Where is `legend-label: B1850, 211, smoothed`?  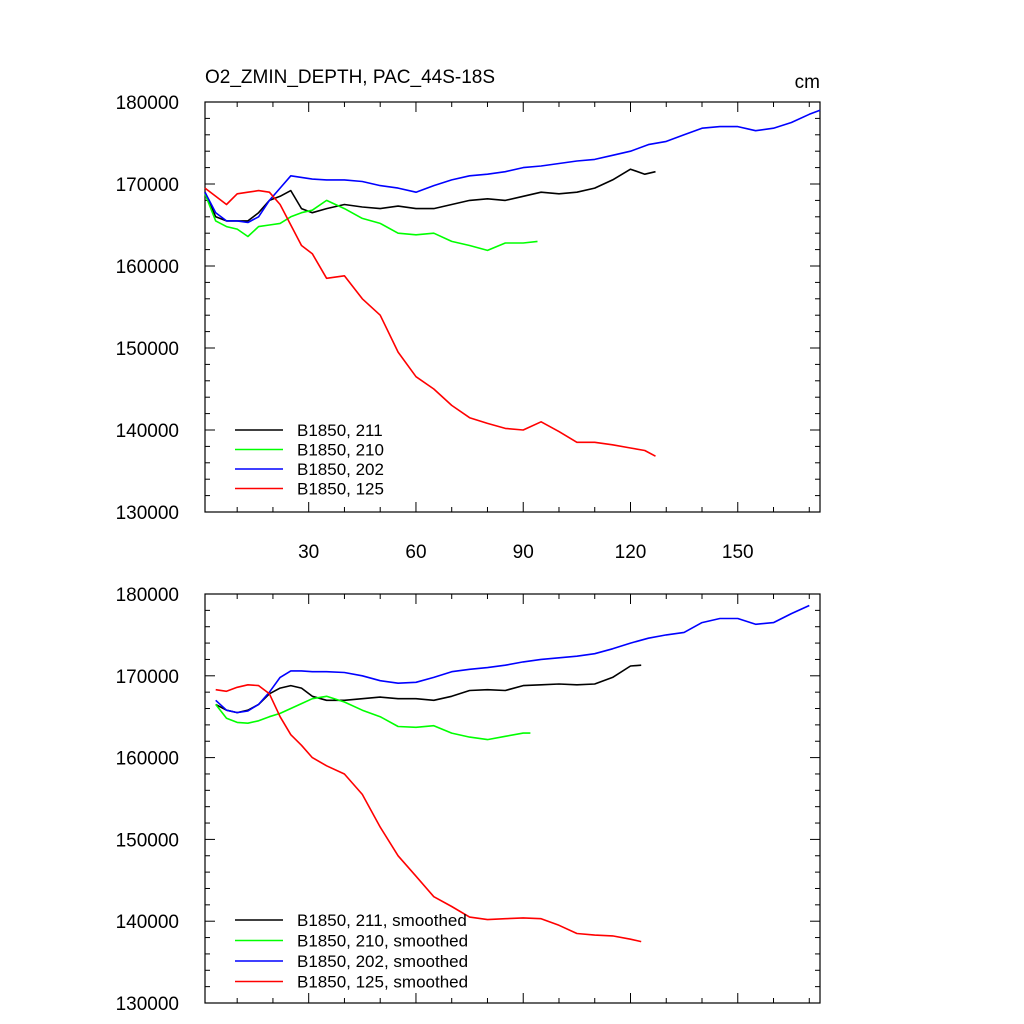
legend-label: B1850, 211, smoothed is located at coordinates (382, 920).